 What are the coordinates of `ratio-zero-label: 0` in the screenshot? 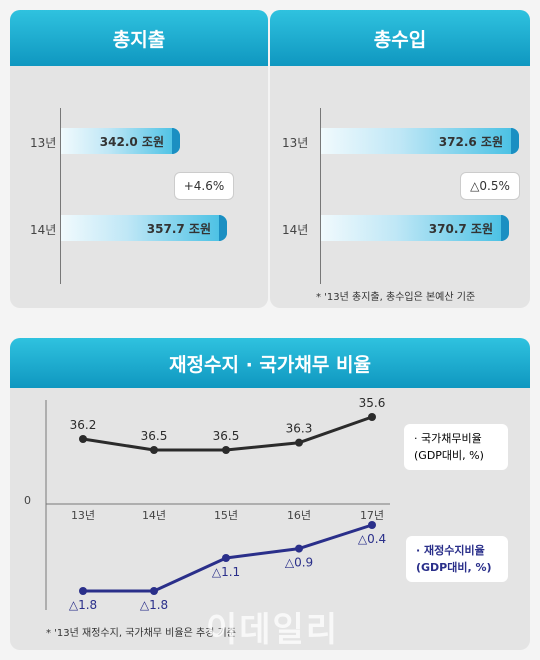 It's located at (27, 500).